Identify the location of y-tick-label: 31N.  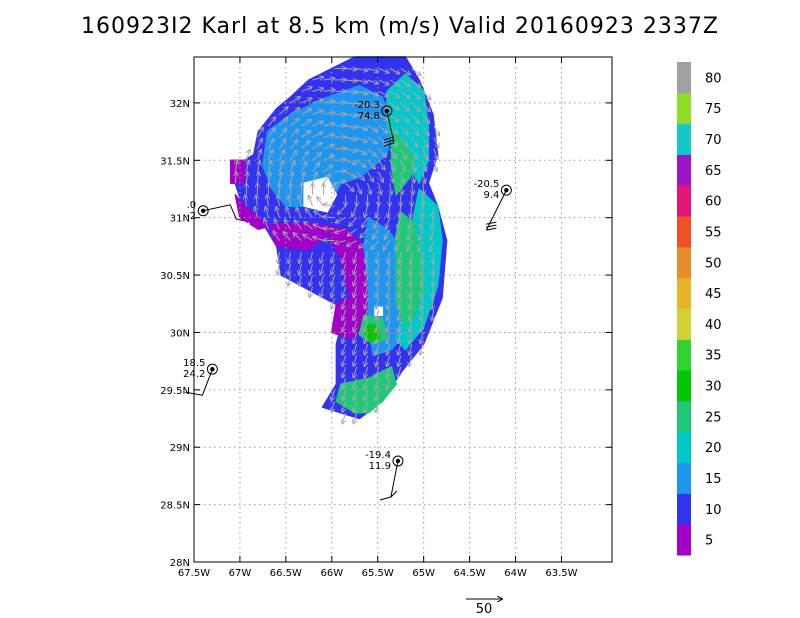
(180, 219).